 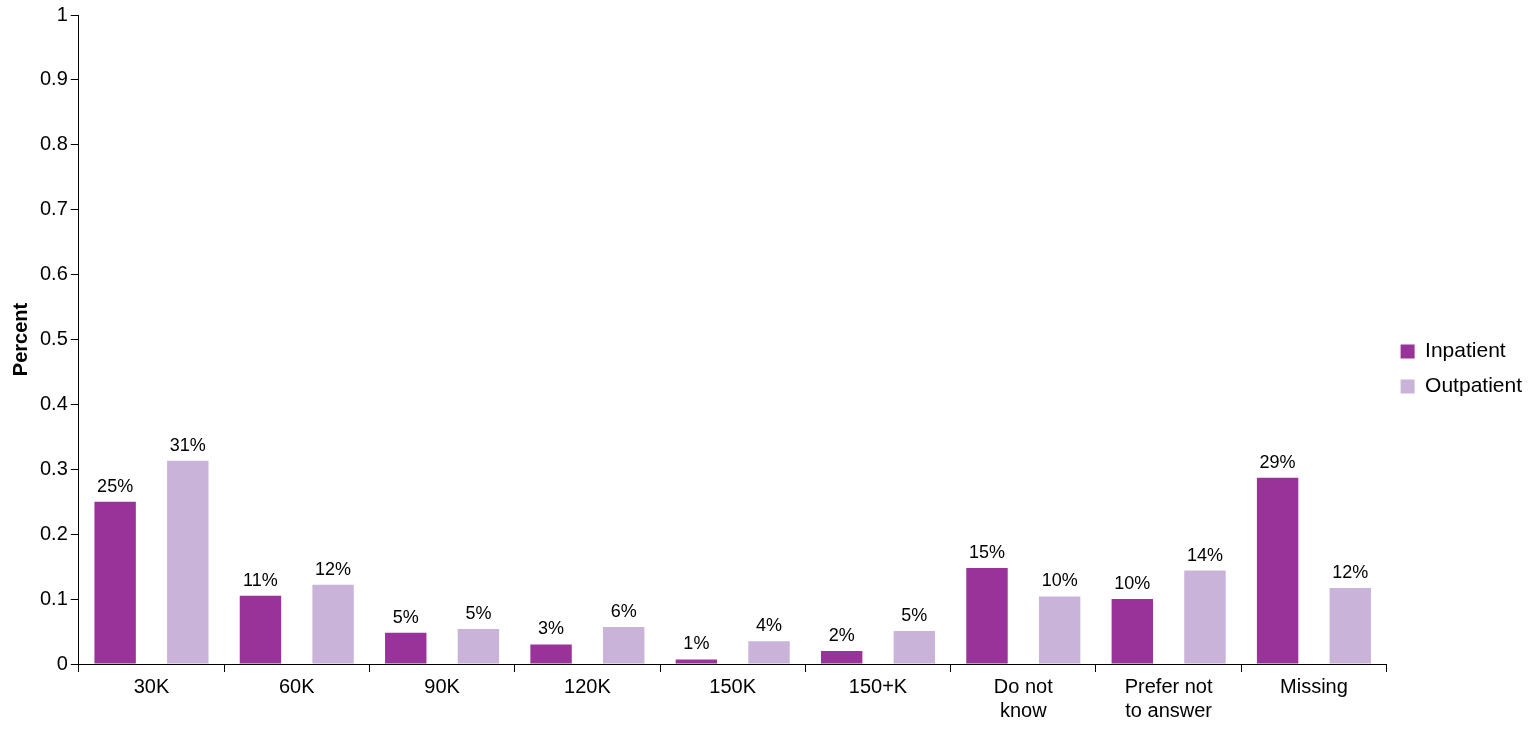 I want to click on y-tick-label: 0, so click(x=62, y=662).